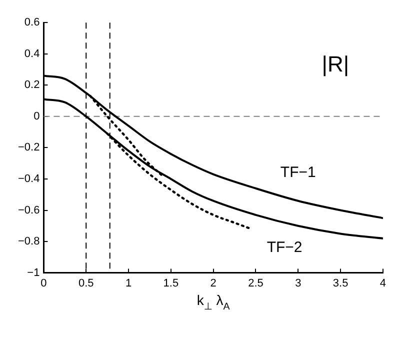  I want to click on x-tick-label: 4, so click(383, 283).